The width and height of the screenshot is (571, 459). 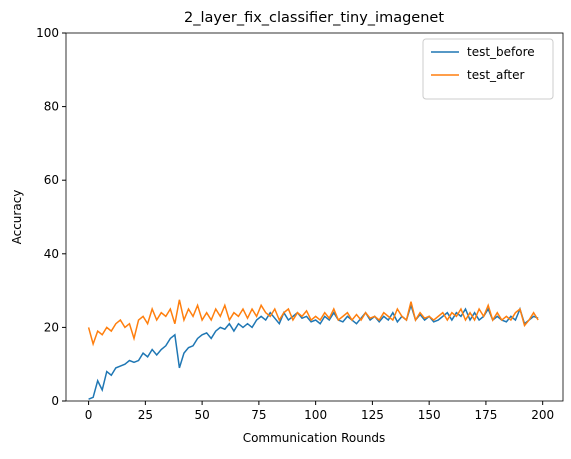 I want to click on legend-box, so click(x=488, y=69).